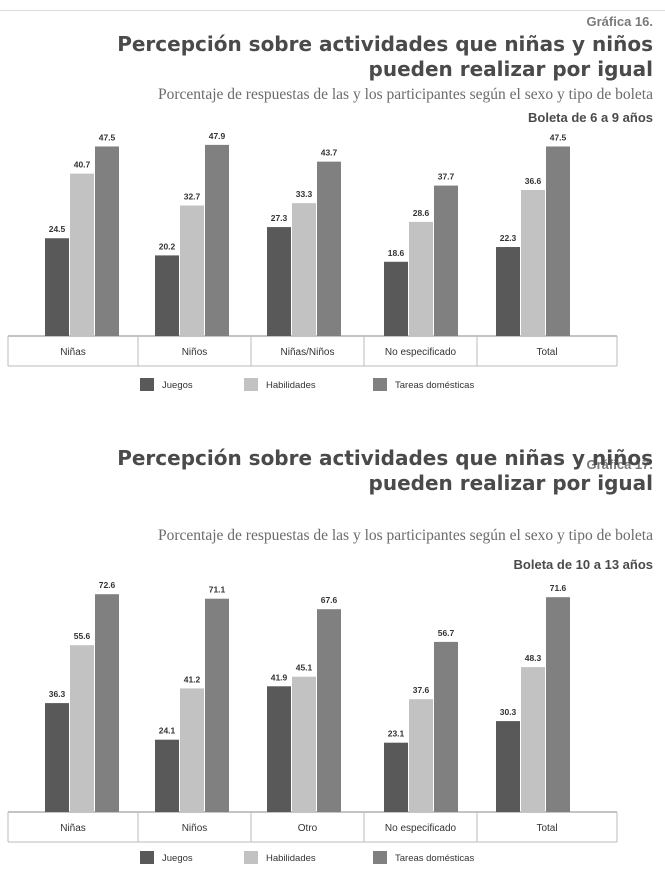 The height and width of the screenshot is (881, 665). I want to click on data-label: 36.3, so click(57, 694).